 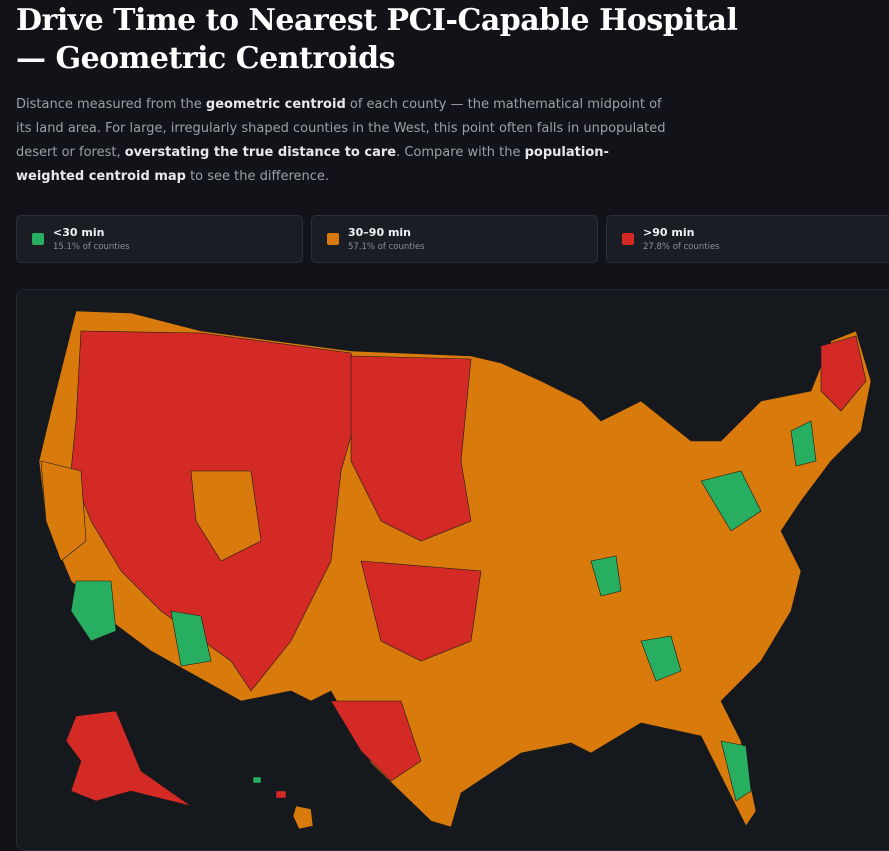 I want to click on emphasis: overstating the true distance to care, so click(x=260, y=152).